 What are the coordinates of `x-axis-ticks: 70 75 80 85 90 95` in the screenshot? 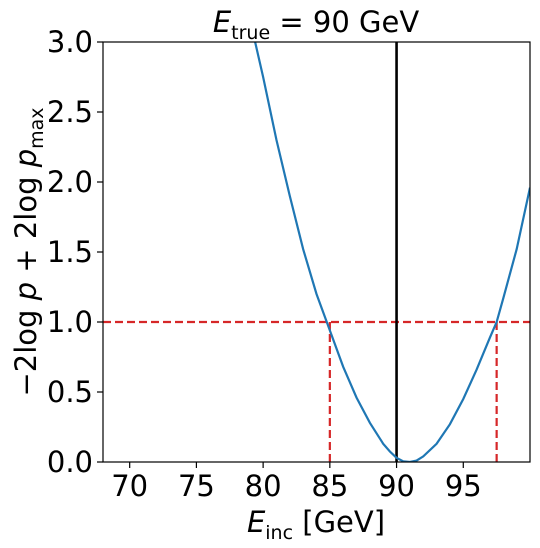 It's located at (296, 482).